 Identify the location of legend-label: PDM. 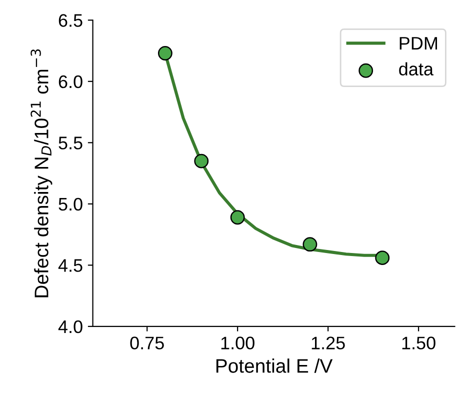
(418, 43).